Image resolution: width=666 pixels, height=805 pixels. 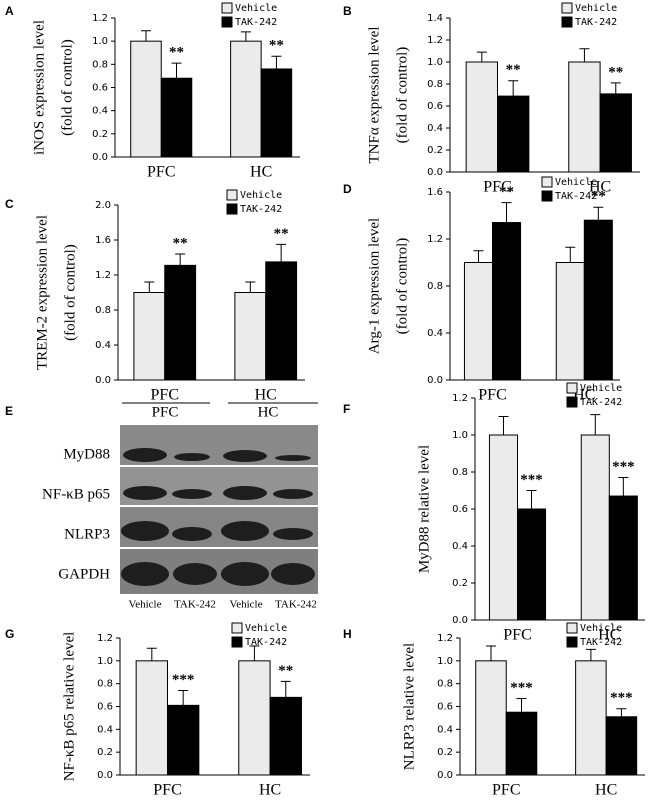 I want to click on lane-label: Vehicle, so click(x=145, y=605).